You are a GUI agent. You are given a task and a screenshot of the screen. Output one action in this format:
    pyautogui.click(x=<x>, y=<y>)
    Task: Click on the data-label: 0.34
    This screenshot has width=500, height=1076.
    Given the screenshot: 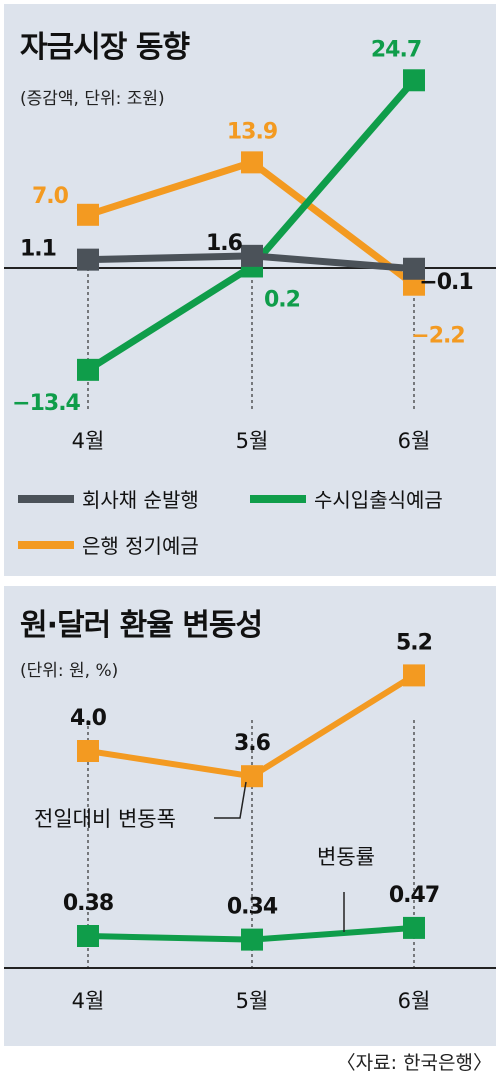 What is the action you would take?
    pyautogui.click(x=252, y=907)
    